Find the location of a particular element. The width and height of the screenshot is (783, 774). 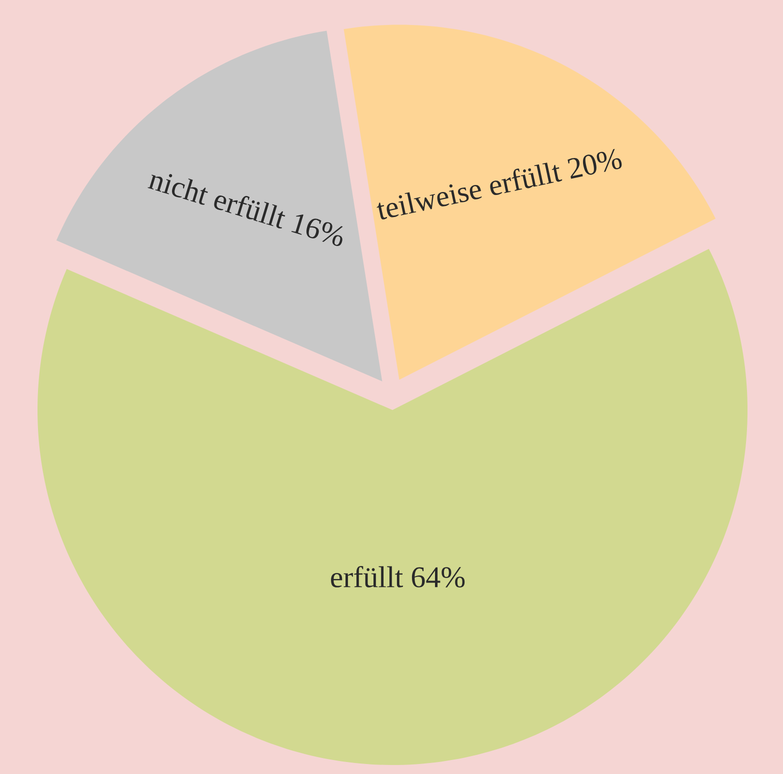

slice-label: teilweise erfüllt is located at coordinates (469, 191).